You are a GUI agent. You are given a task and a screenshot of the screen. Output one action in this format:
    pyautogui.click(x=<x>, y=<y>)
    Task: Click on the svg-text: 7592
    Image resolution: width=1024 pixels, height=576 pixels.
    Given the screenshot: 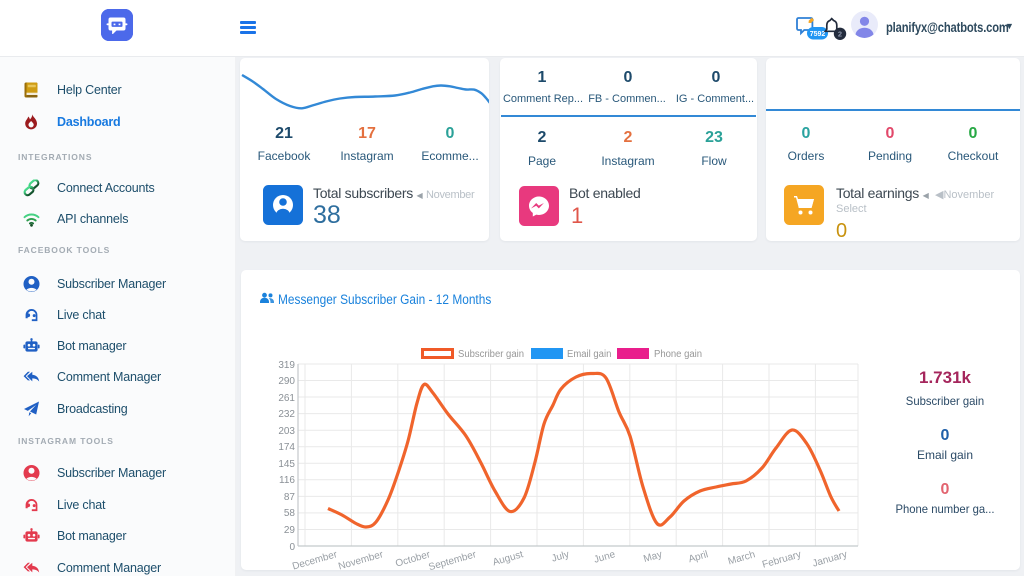 What is the action you would take?
    pyautogui.click(x=818, y=34)
    